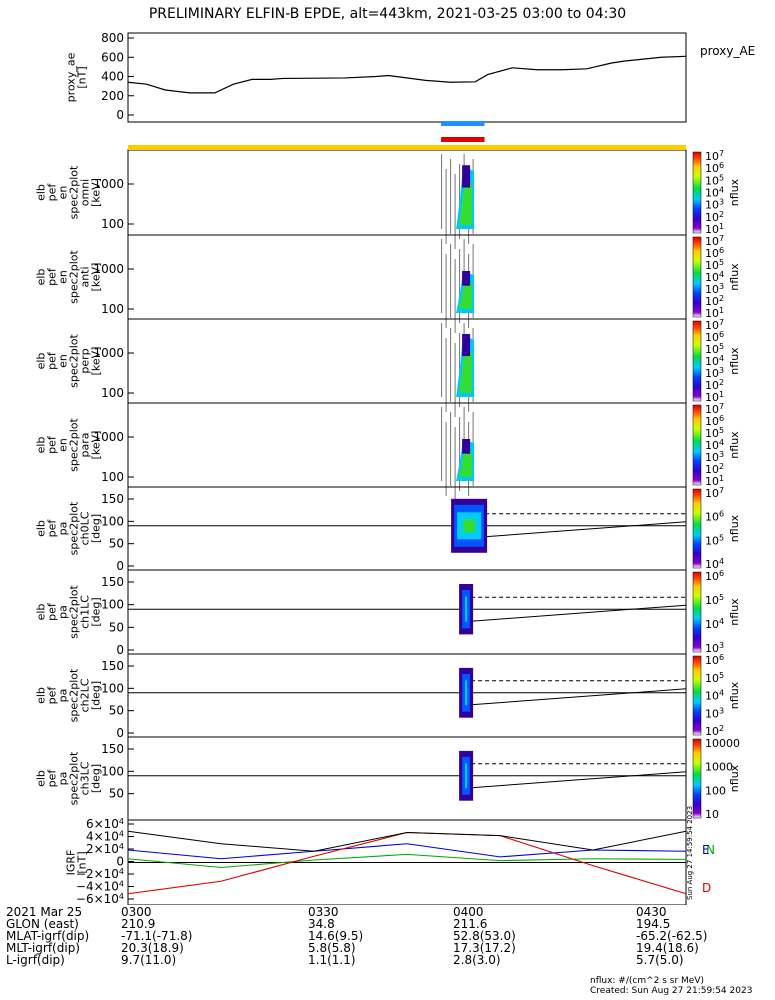 This screenshot has height=1000, width=775. I want to click on colorbar-tick: 10², so click(714, 731).